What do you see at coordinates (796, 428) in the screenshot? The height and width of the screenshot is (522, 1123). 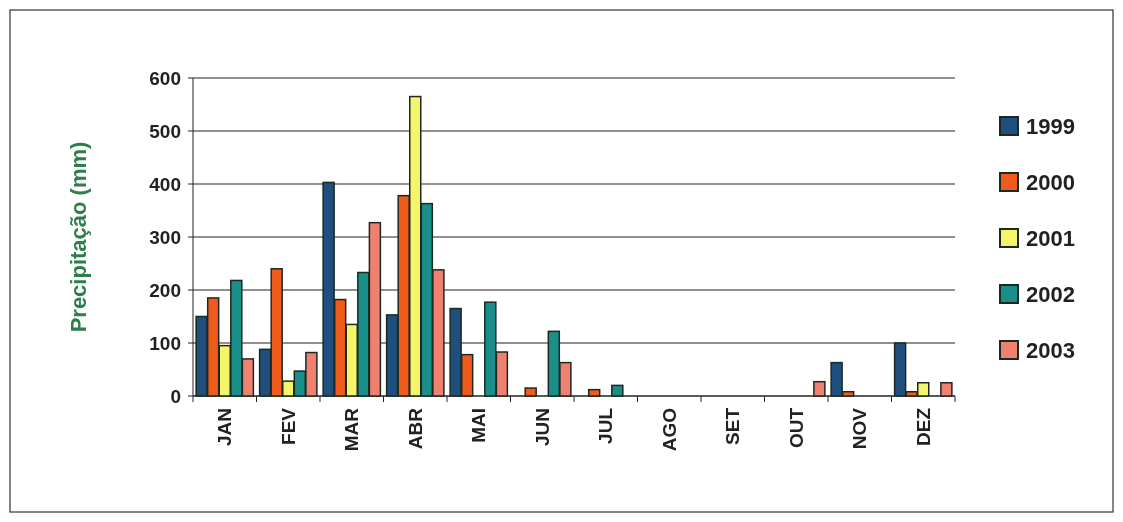 I see `x-tick-label: OUT` at bounding box center [796, 428].